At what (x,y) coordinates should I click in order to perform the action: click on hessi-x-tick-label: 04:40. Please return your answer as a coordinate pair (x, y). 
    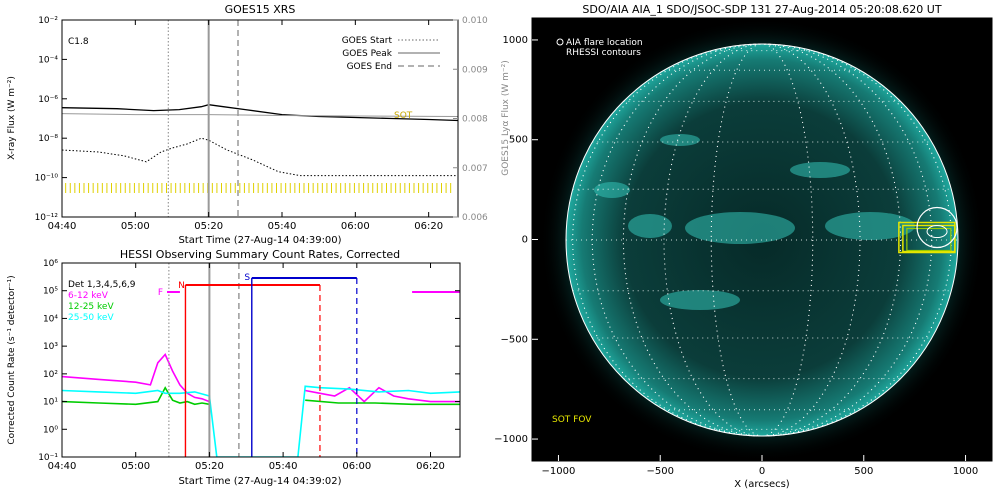
    Looking at the image, I should click on (62, 466).